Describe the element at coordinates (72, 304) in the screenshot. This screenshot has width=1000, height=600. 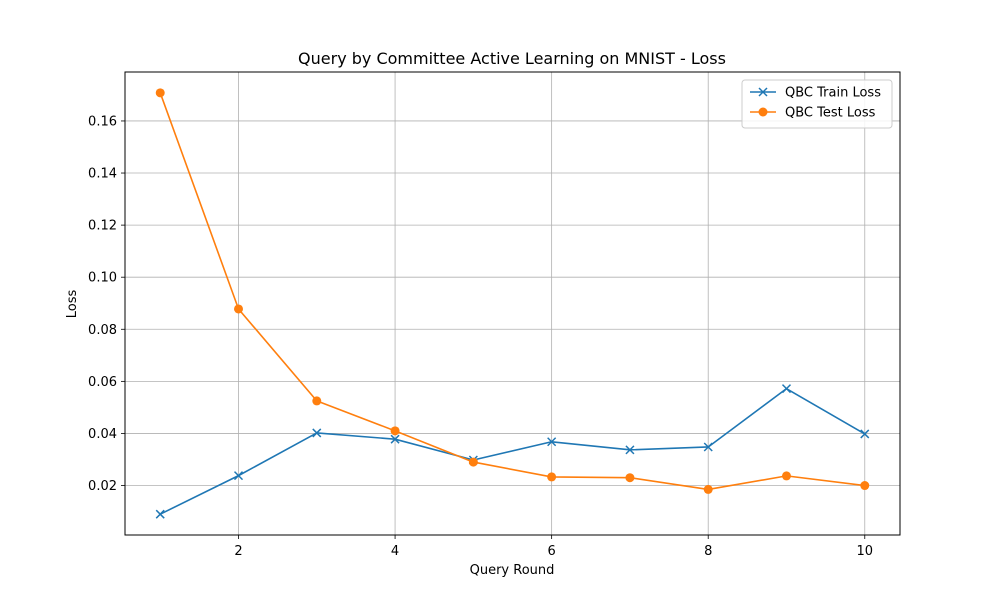
I see `y-axis-label: Loss` at that location.